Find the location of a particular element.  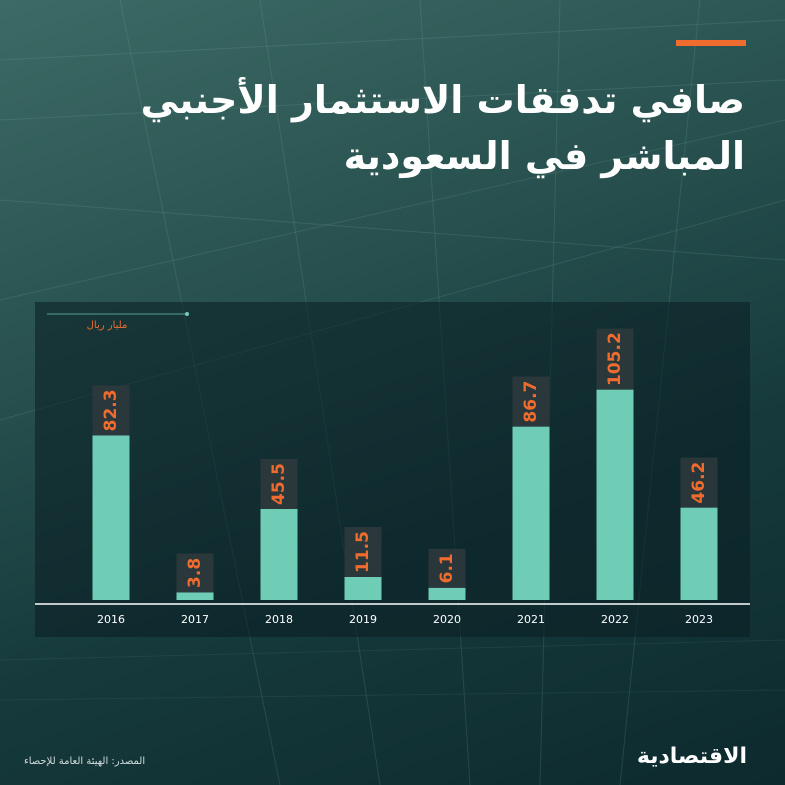

value-label-box-2021 is located at coordinates (531, 401).